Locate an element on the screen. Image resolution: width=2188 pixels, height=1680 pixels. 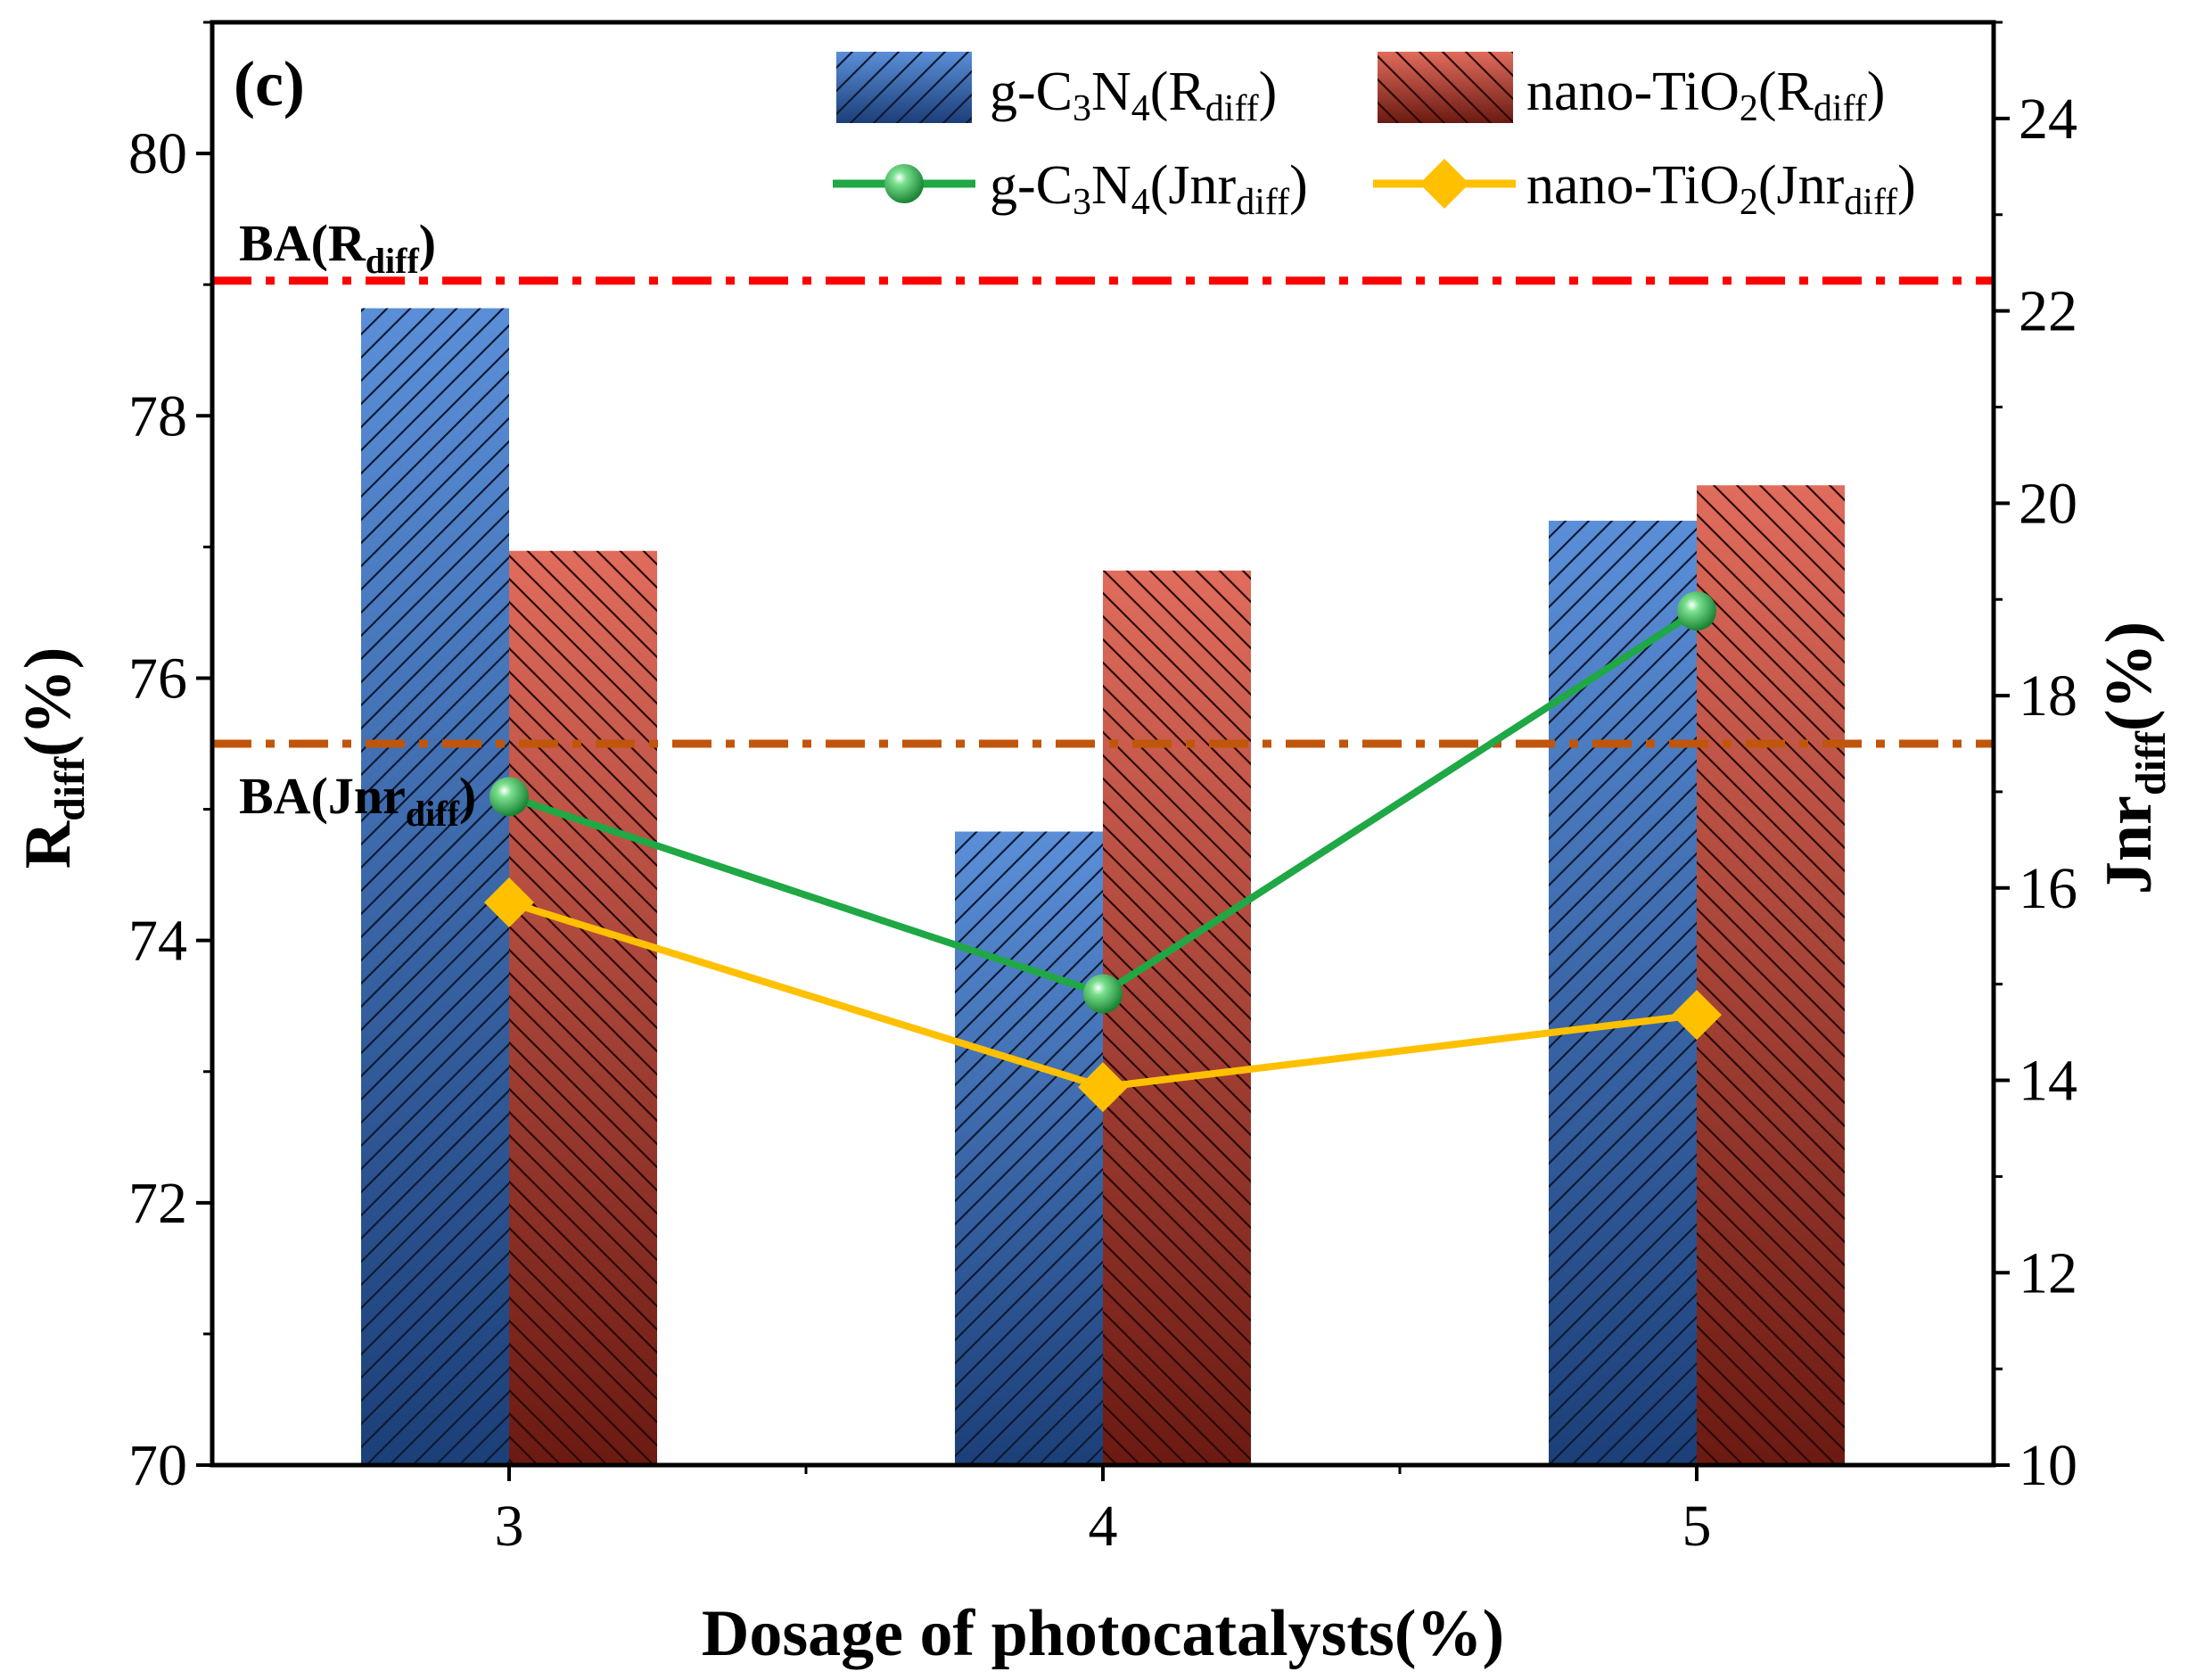
legend-label-gc3n4-rdiff: g-C3N4(Rdiff) is located at coordinates (1134, 95).